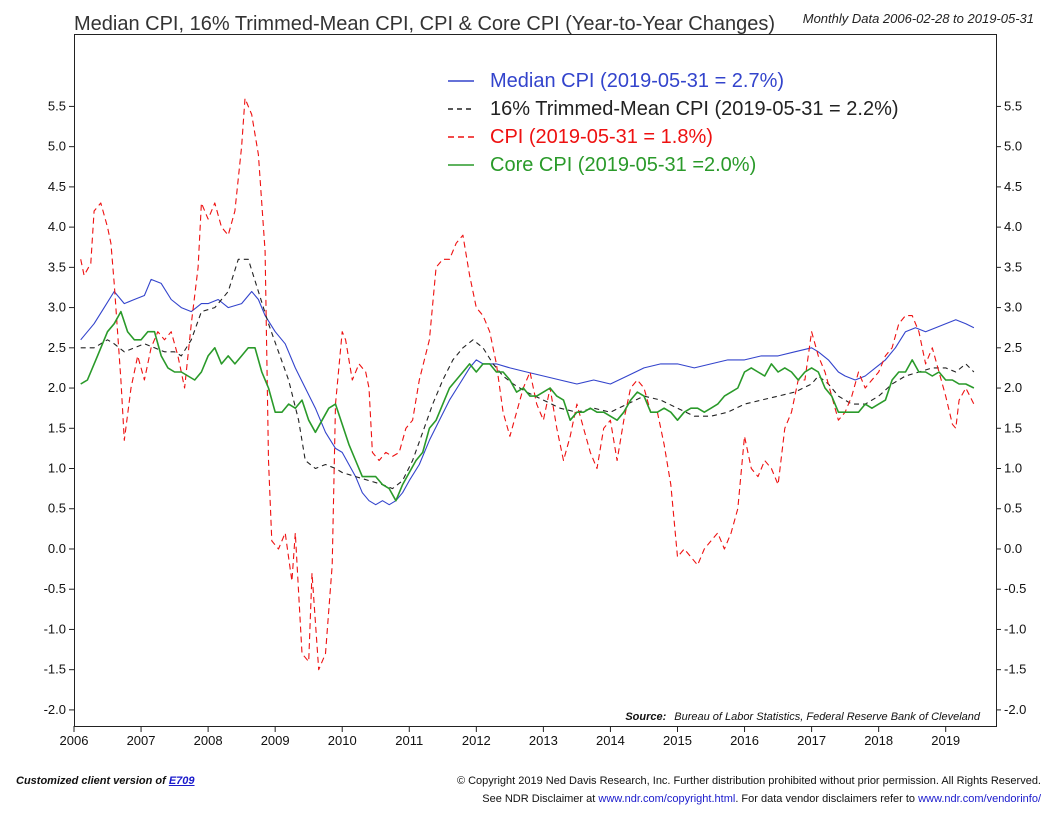 This screenshot has height=817, width=1059. Describe the element at coordinates (694, 109) in the screenshot. I see `legend-label-2: 16% Trimmed-Mean CPI (2019-05-31 = 2.2%)` at that location.